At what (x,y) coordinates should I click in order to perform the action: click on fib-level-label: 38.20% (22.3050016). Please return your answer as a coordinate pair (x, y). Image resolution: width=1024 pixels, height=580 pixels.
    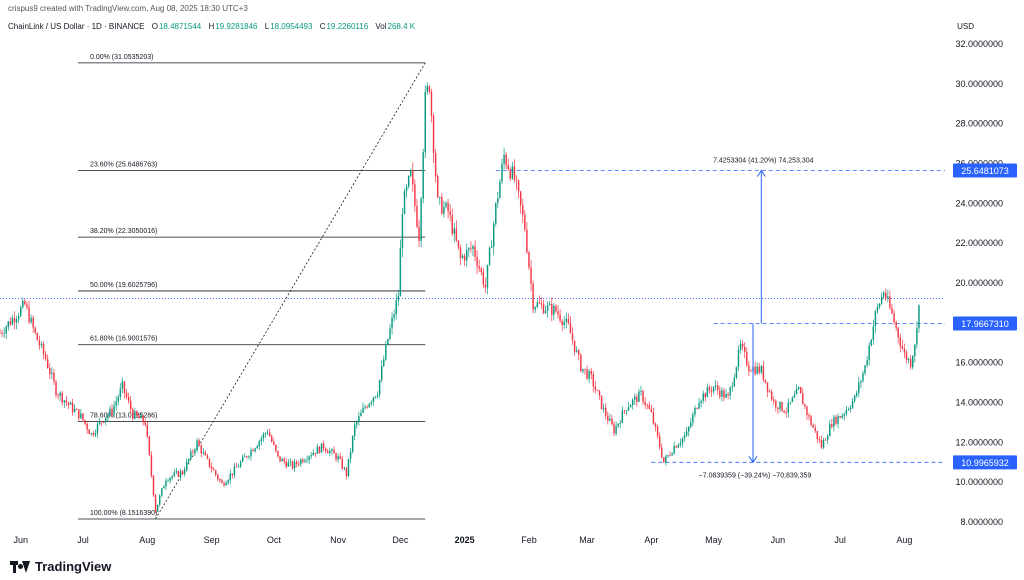
    Looking at the image, I should click on (123, 231).